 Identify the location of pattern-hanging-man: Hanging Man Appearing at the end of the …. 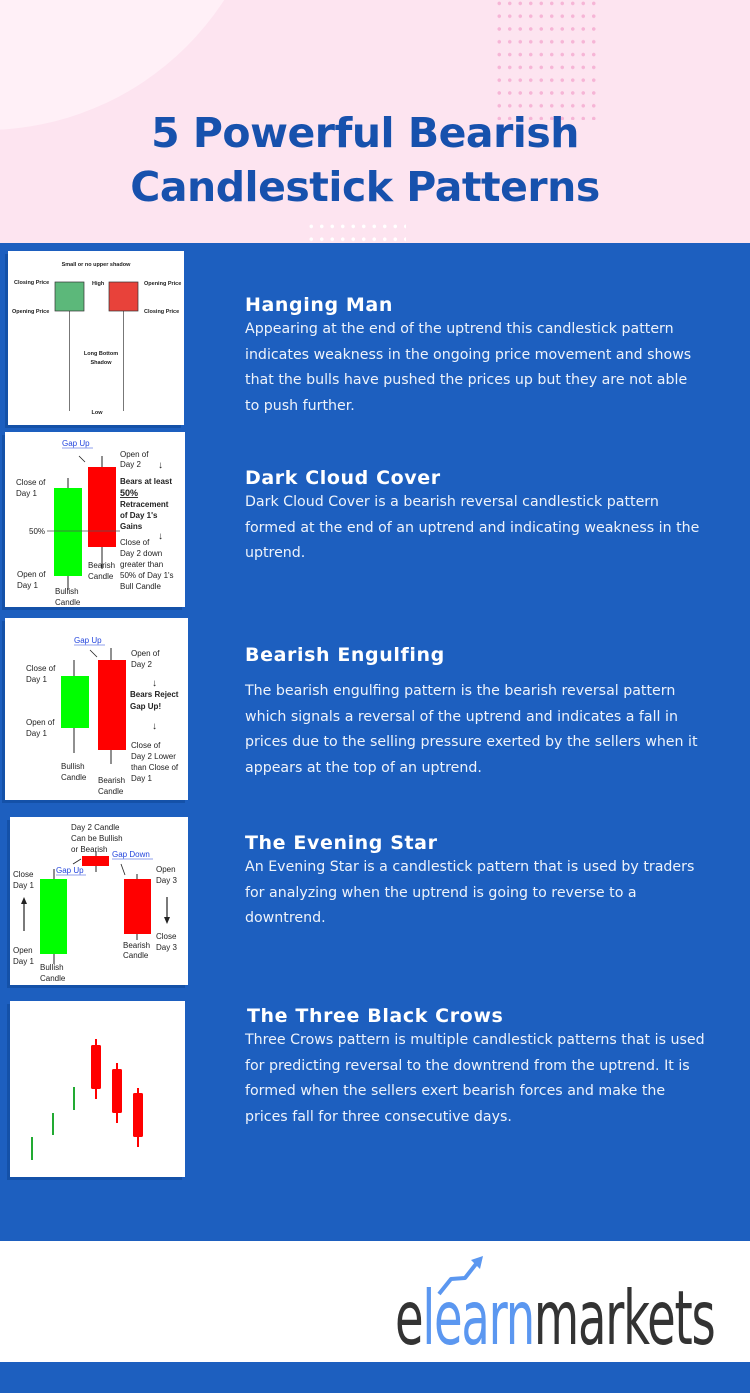
(475, 356).